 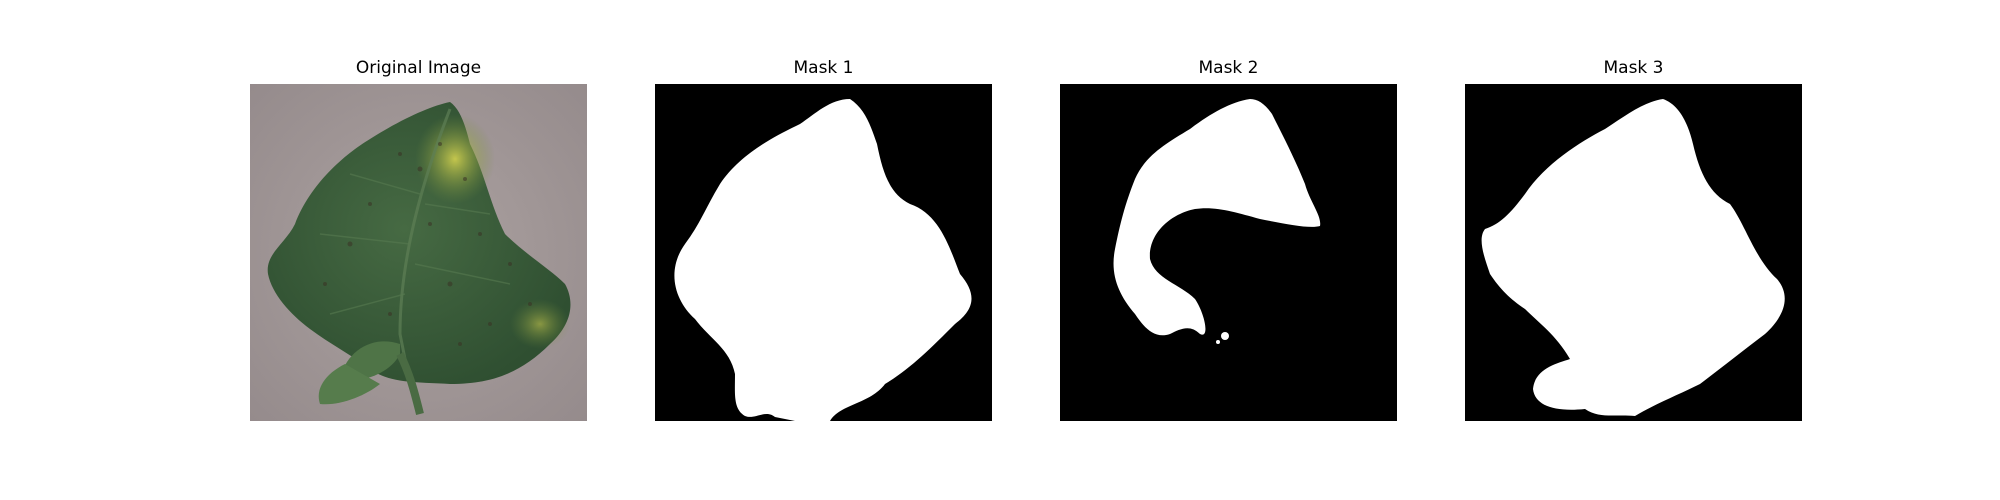 What do you see at coordinates (1633, 68) in the screenshot?
I see `panel-title-mask-3: Mask 3` at bounding box center [1633, 68].